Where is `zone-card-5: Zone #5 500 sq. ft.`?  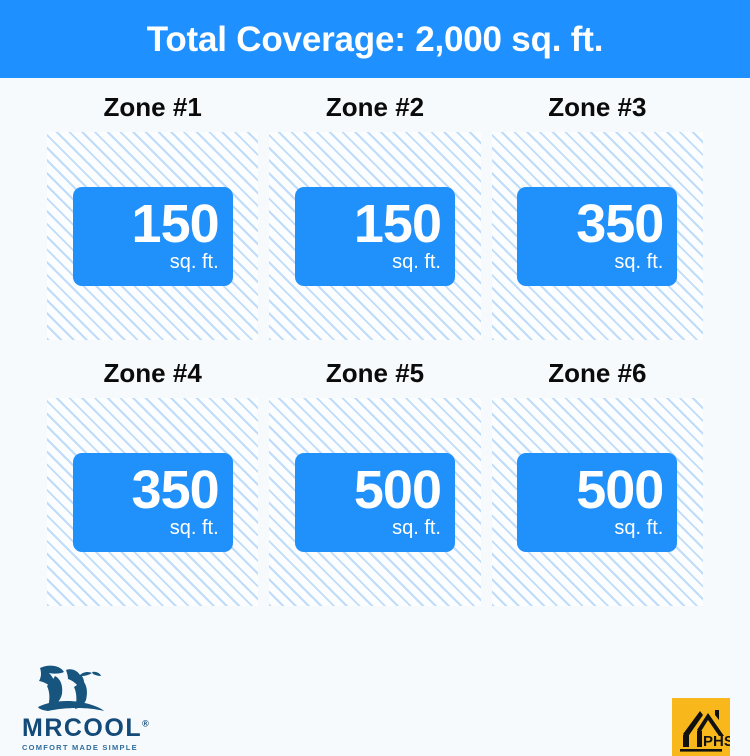 zone-card-5: Zone #5 500 sq. ft. is located at coordinates (375, 482).